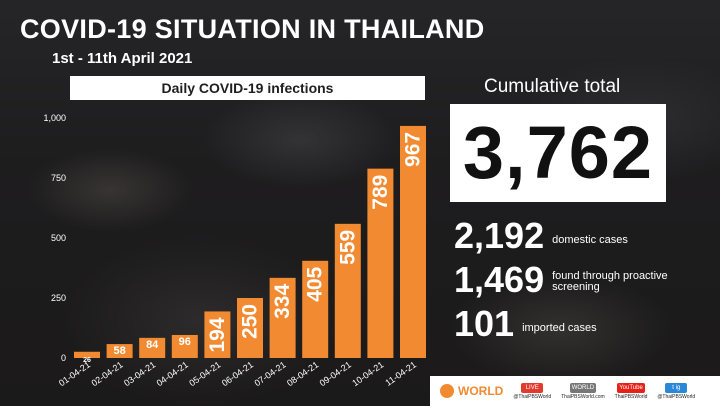 The width and height of the screenshot is (720, 406). Describe the element at coordinates (250, 321) in the screenshot. I see `bar-value-label: 250` at that location.